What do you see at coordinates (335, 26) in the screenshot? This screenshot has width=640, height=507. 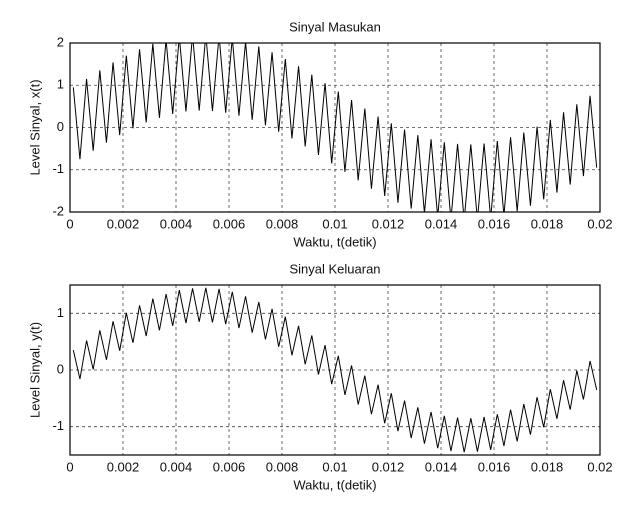 I see `chart-title: Sinyal Masukan` at bounding box center [335, 26].